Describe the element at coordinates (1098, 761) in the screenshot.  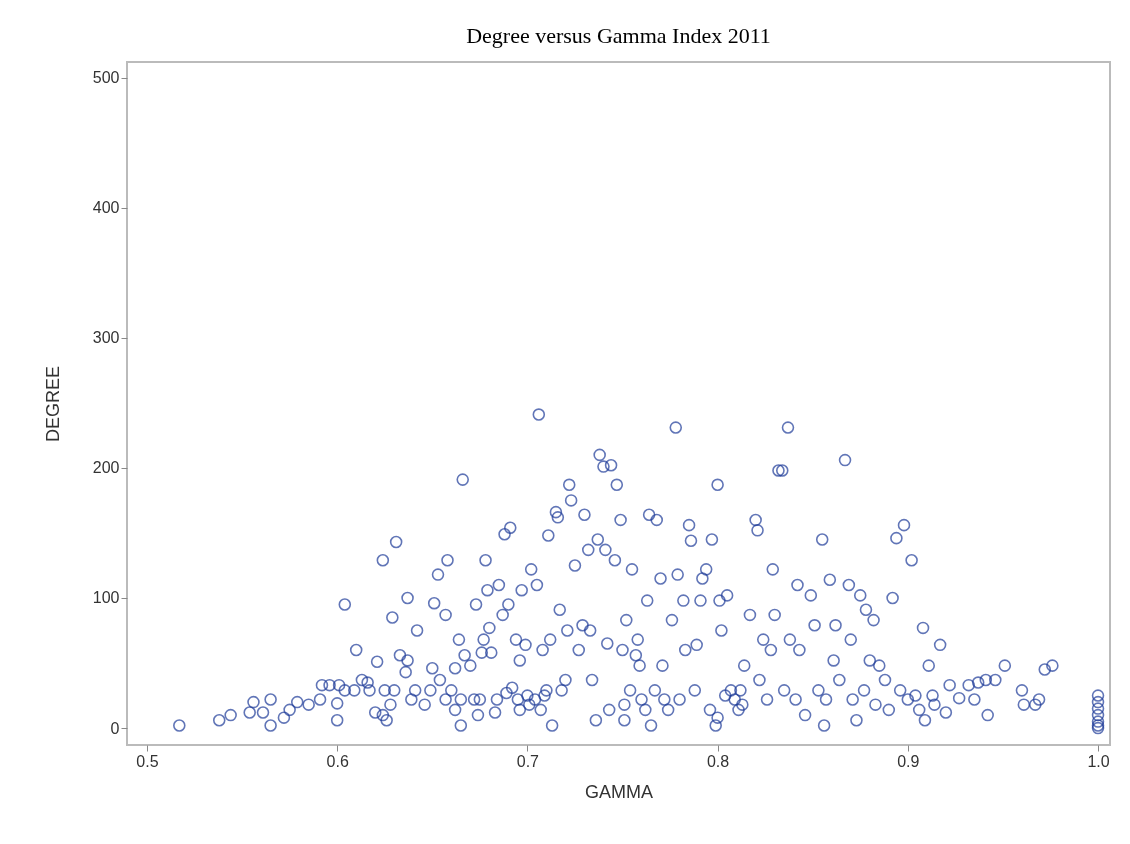
I see `x-tick-label: 1.0` at that location.